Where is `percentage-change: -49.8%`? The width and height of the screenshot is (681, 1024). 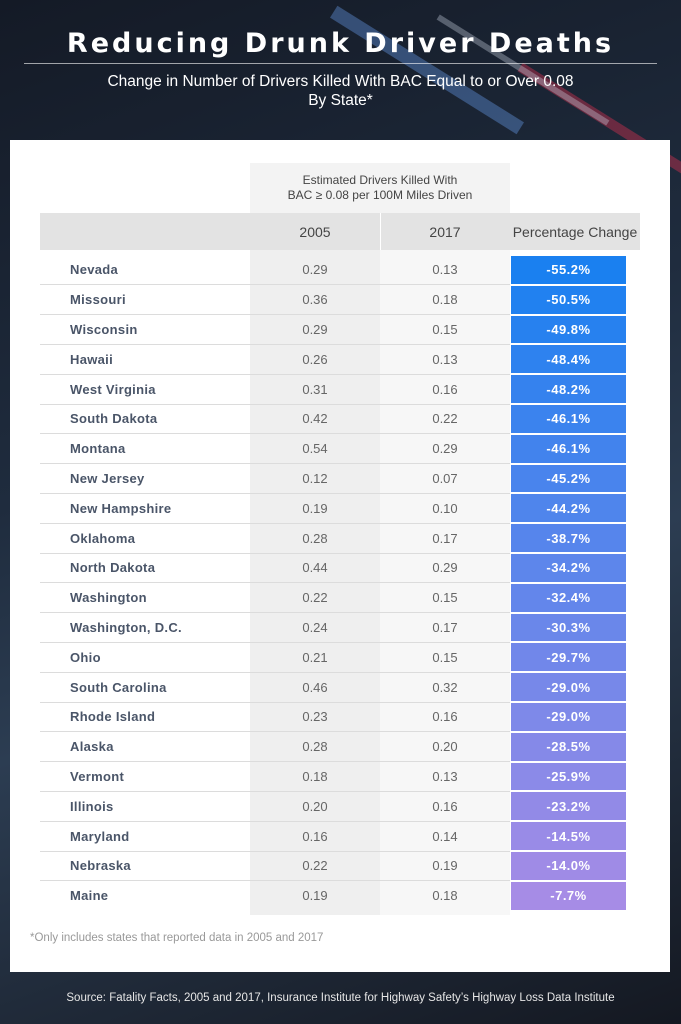 percentage-change: -49.8% is located at coordinates (568, 329).